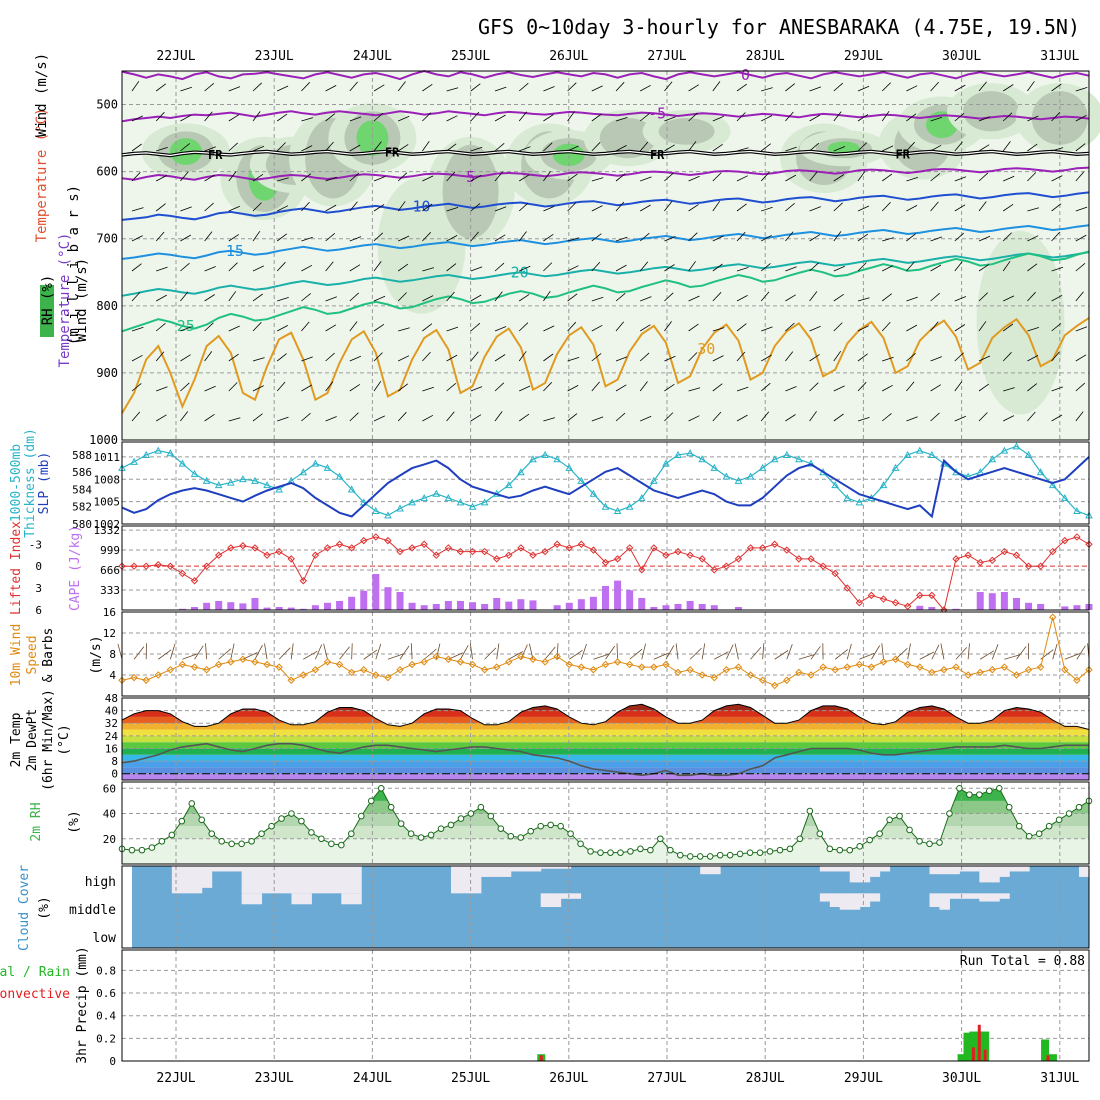 The height and width of the screenshot is (1100, 1100). What do you see at coordinates (605, 116) in the screenshot?
I see `isotherm--5` at bounding box center [605, 116].